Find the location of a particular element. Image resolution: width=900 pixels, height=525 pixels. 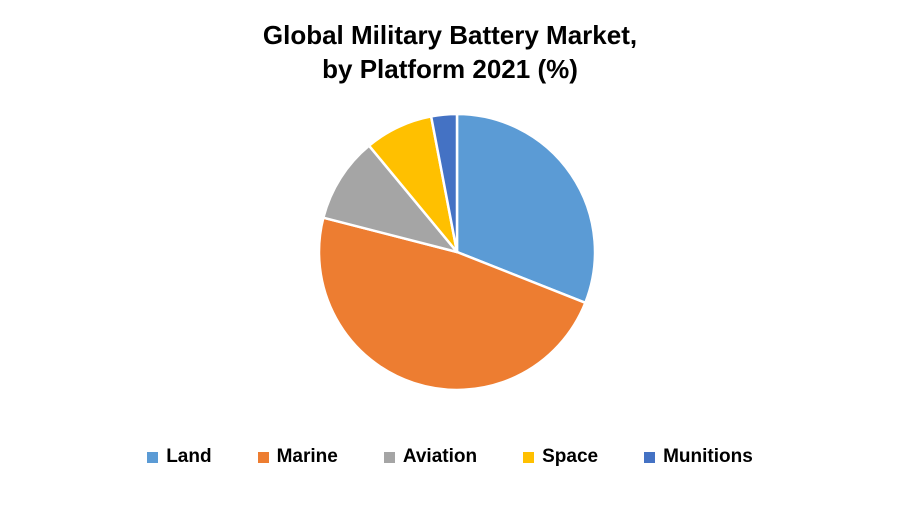

legend-item-space: Space is located at coordinates (560, 457).